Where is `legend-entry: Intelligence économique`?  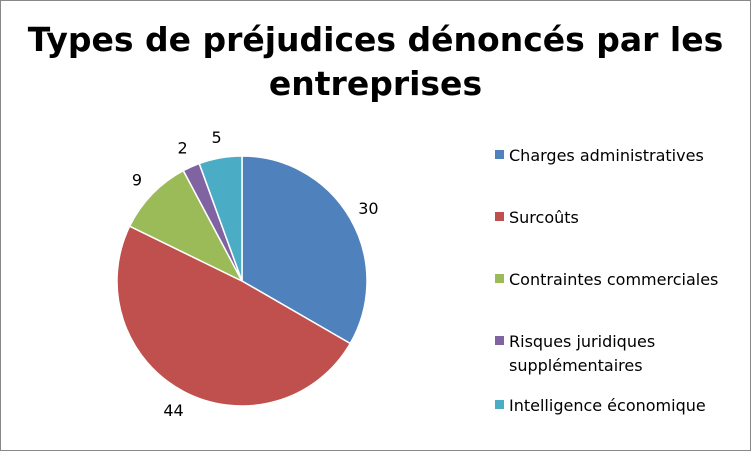
legend-entry: Intelligence économique is located at coordinates (617, 406).